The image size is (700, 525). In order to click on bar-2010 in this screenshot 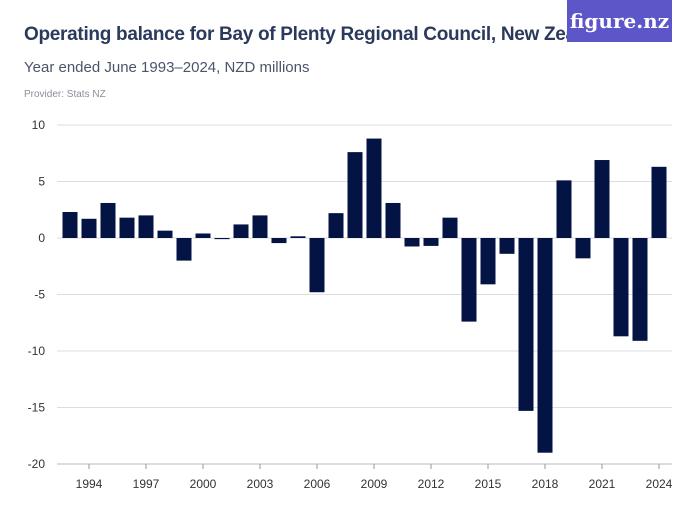, I will do `click(393, 220)`.